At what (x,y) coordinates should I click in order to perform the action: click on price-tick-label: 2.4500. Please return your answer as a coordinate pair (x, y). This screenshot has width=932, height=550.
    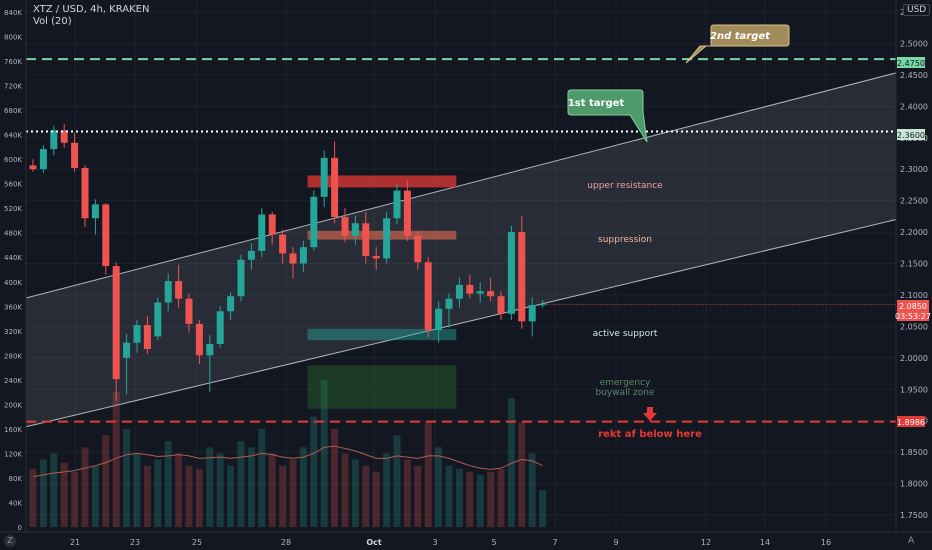
    Looking at the image, I should click on (914, 75).